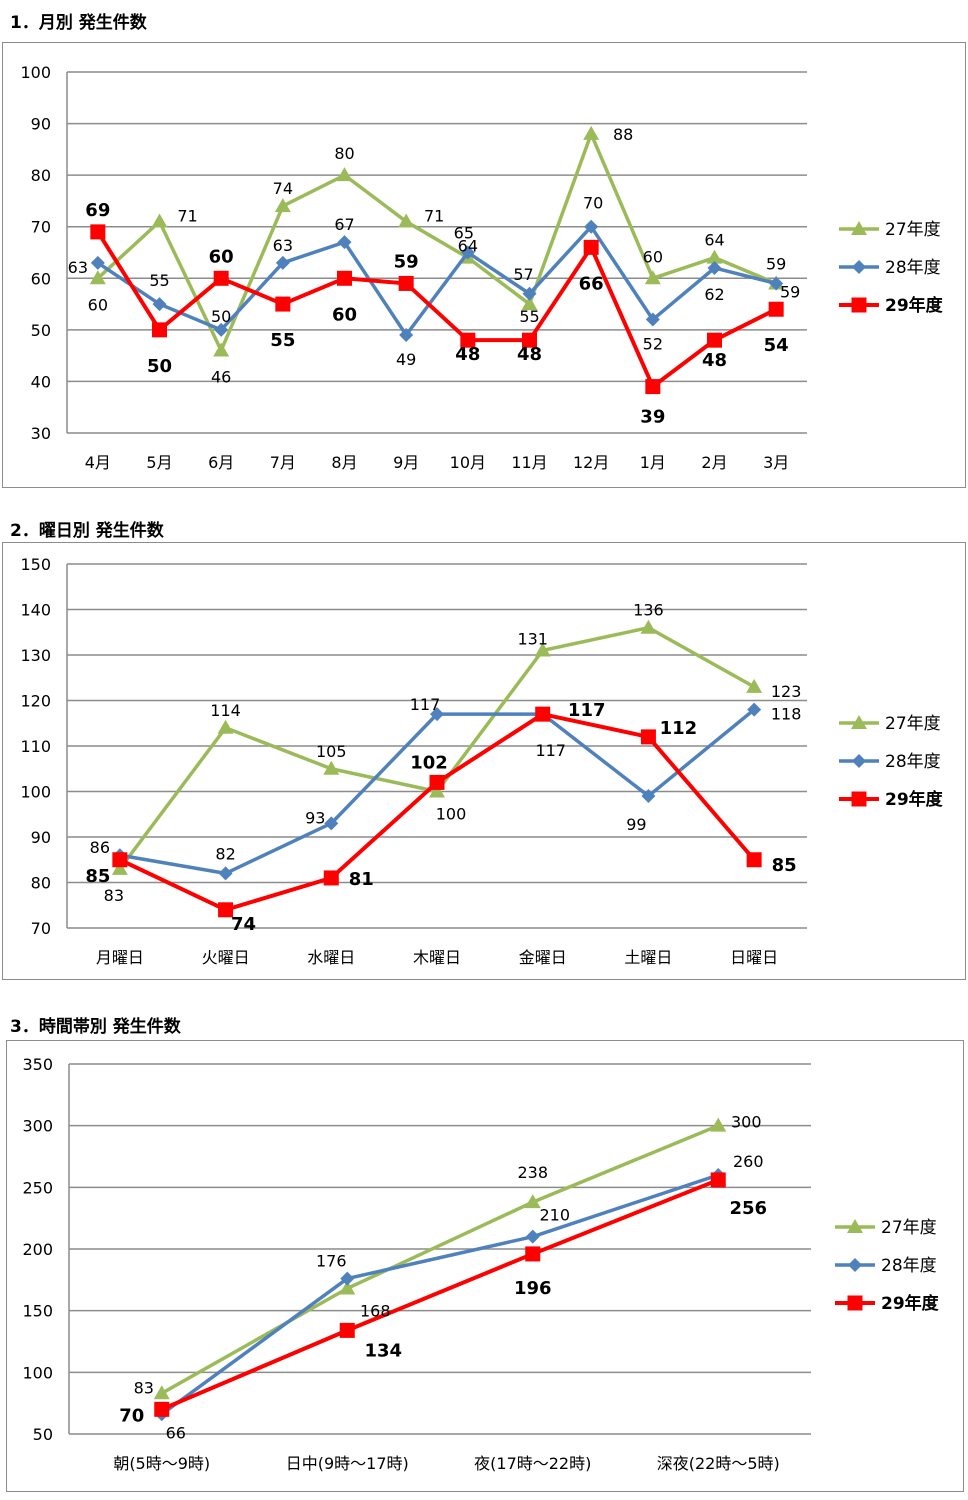 The width and height of the screenshot is (968, 1500). I want to click on series-27年度, so click(437, 747).